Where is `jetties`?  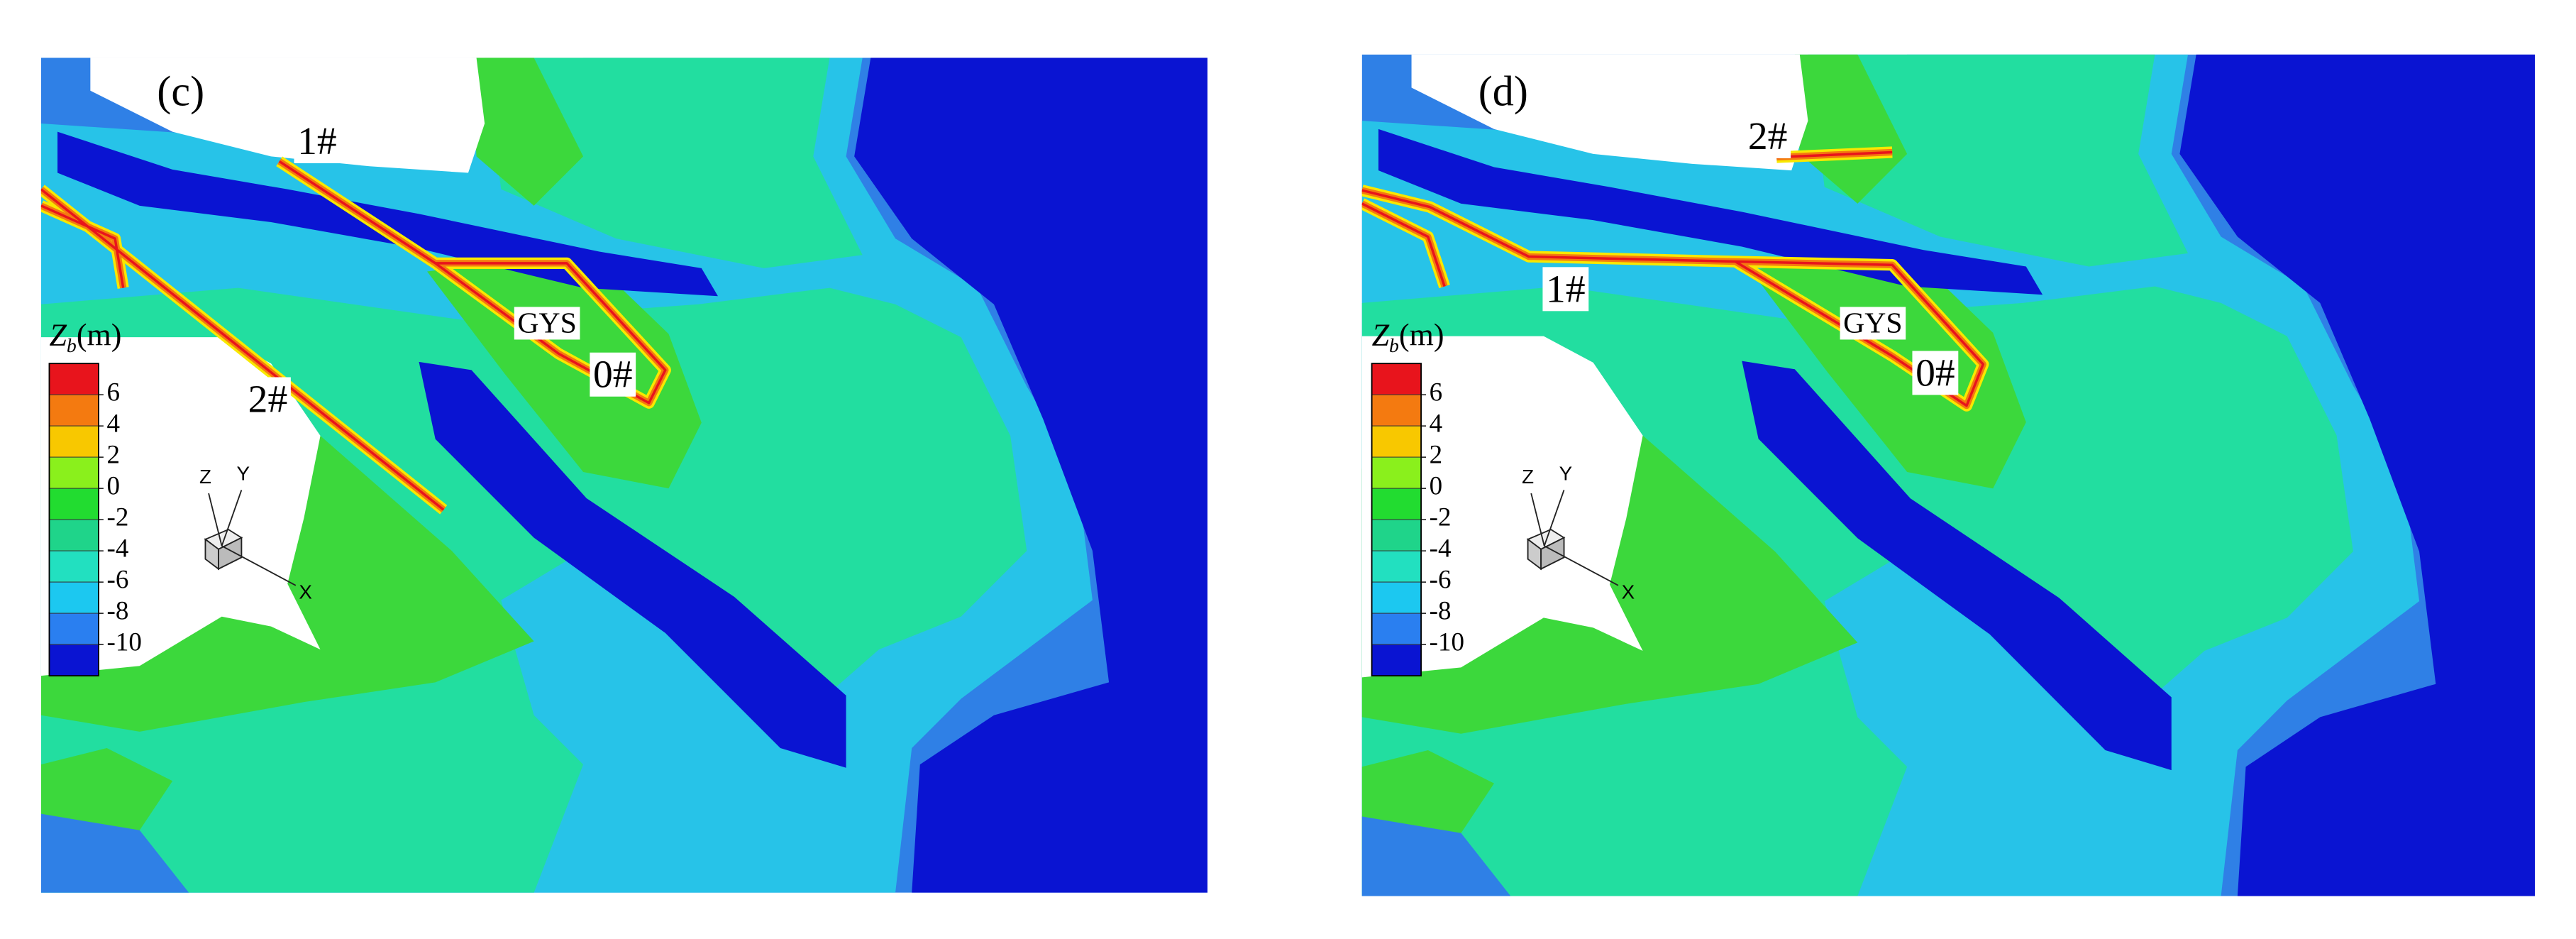
jetties is located at coordinates (355, 335).